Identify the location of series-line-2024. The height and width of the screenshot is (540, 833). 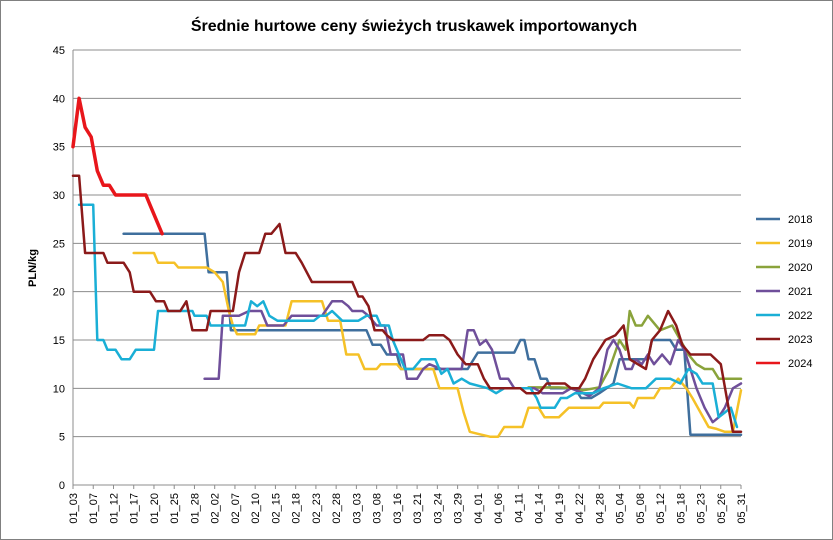
(117, 166).